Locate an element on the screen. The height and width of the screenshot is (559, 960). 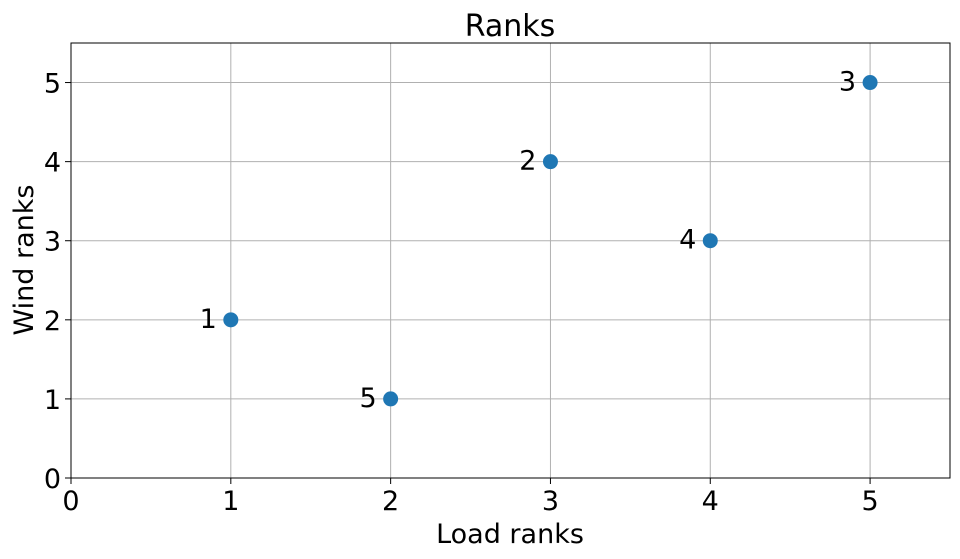
y-tick-label: 0 is located at coordinates (52, 479).